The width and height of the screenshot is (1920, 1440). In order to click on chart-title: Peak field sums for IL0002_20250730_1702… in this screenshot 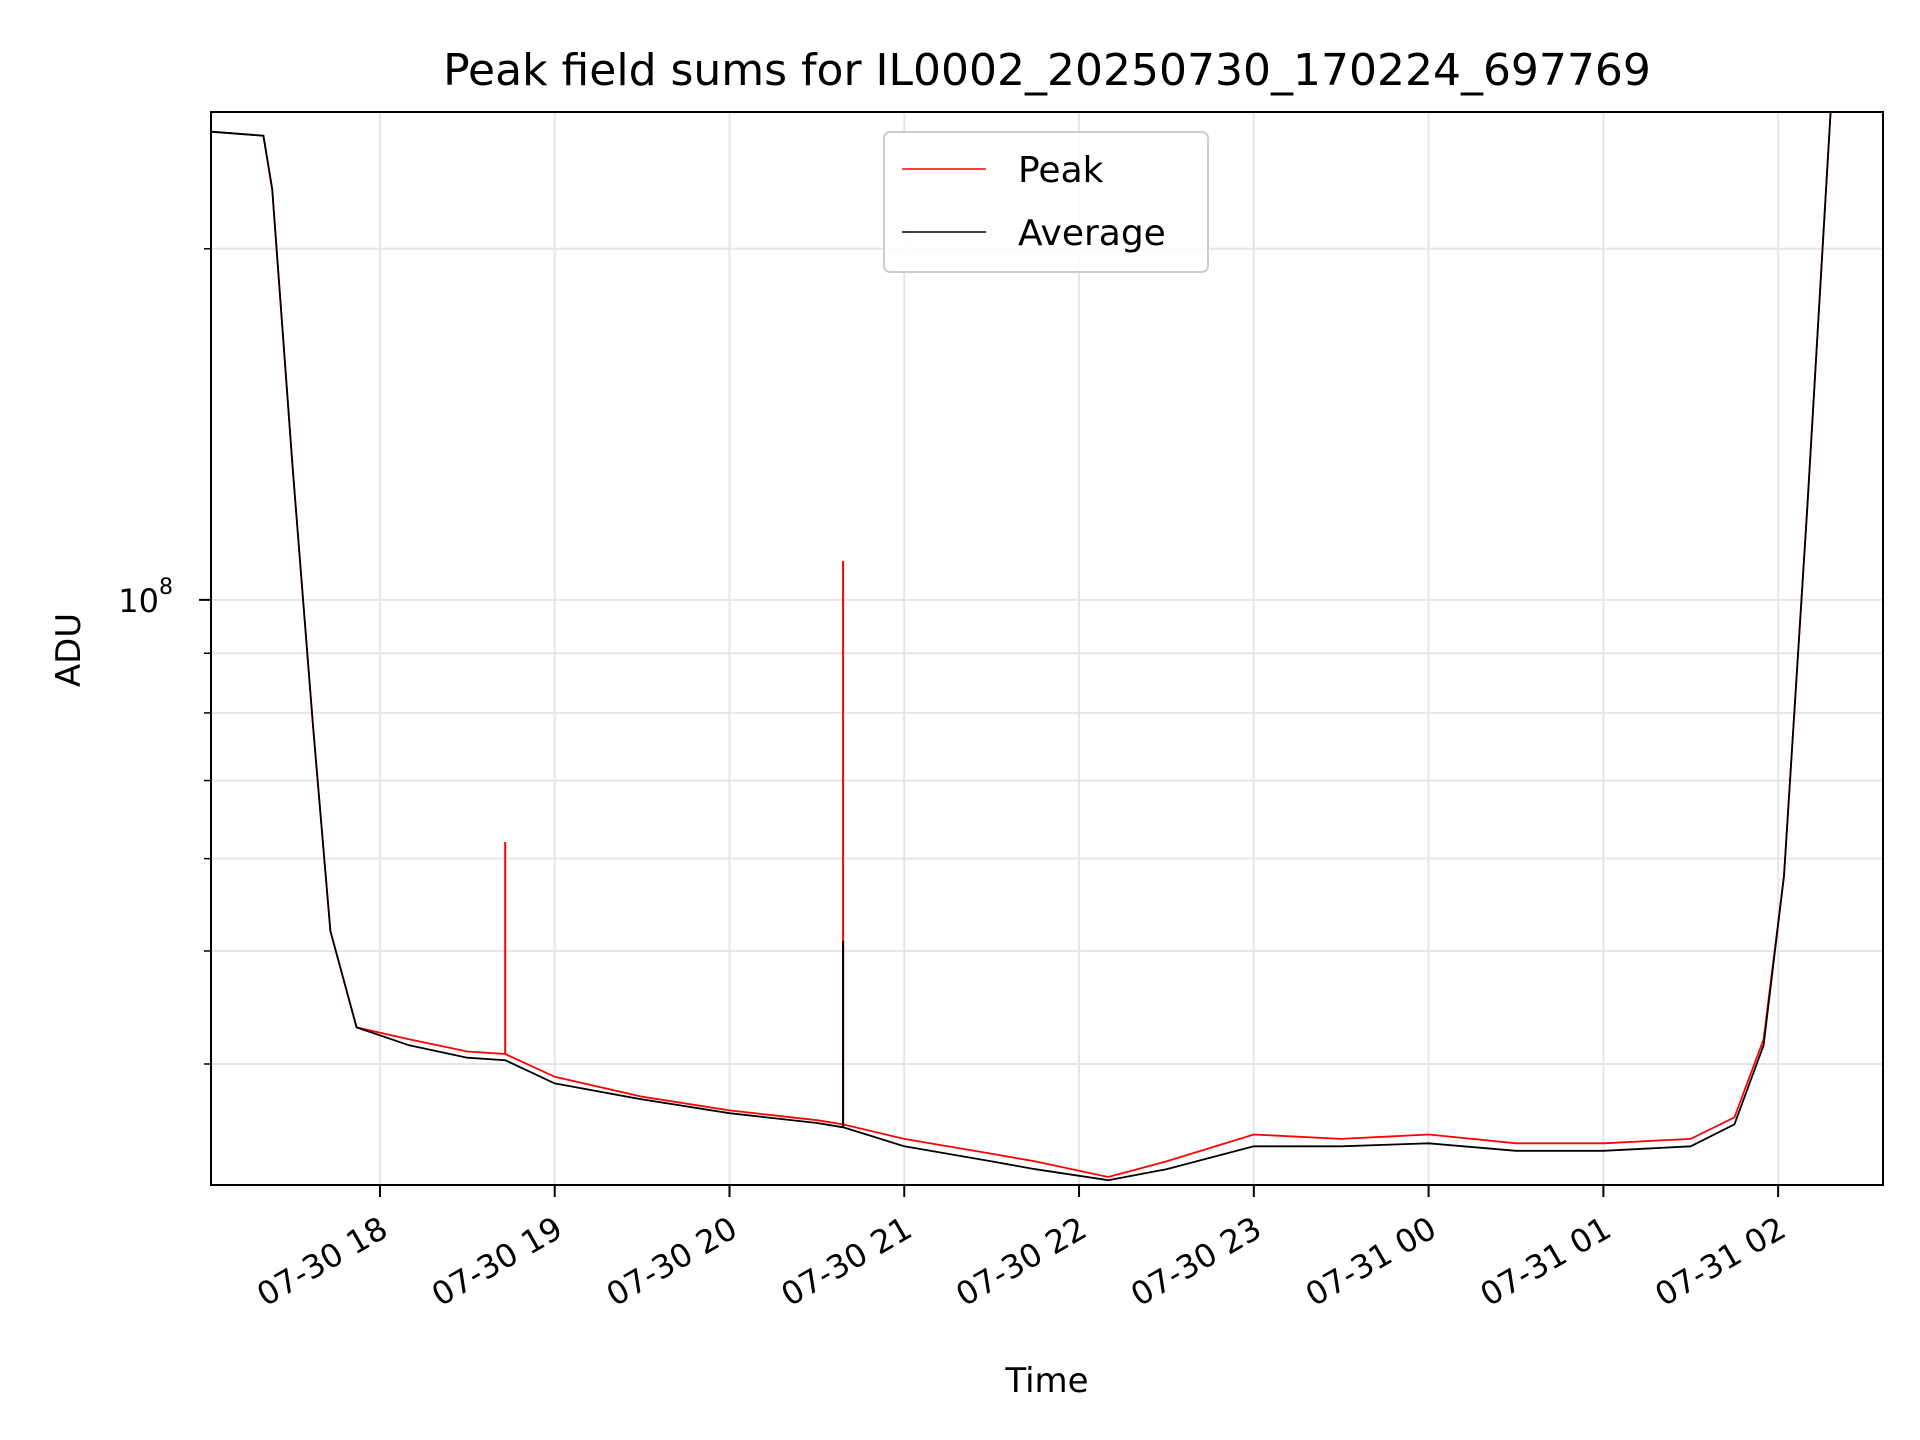, I will do `click(1047, 70)`.